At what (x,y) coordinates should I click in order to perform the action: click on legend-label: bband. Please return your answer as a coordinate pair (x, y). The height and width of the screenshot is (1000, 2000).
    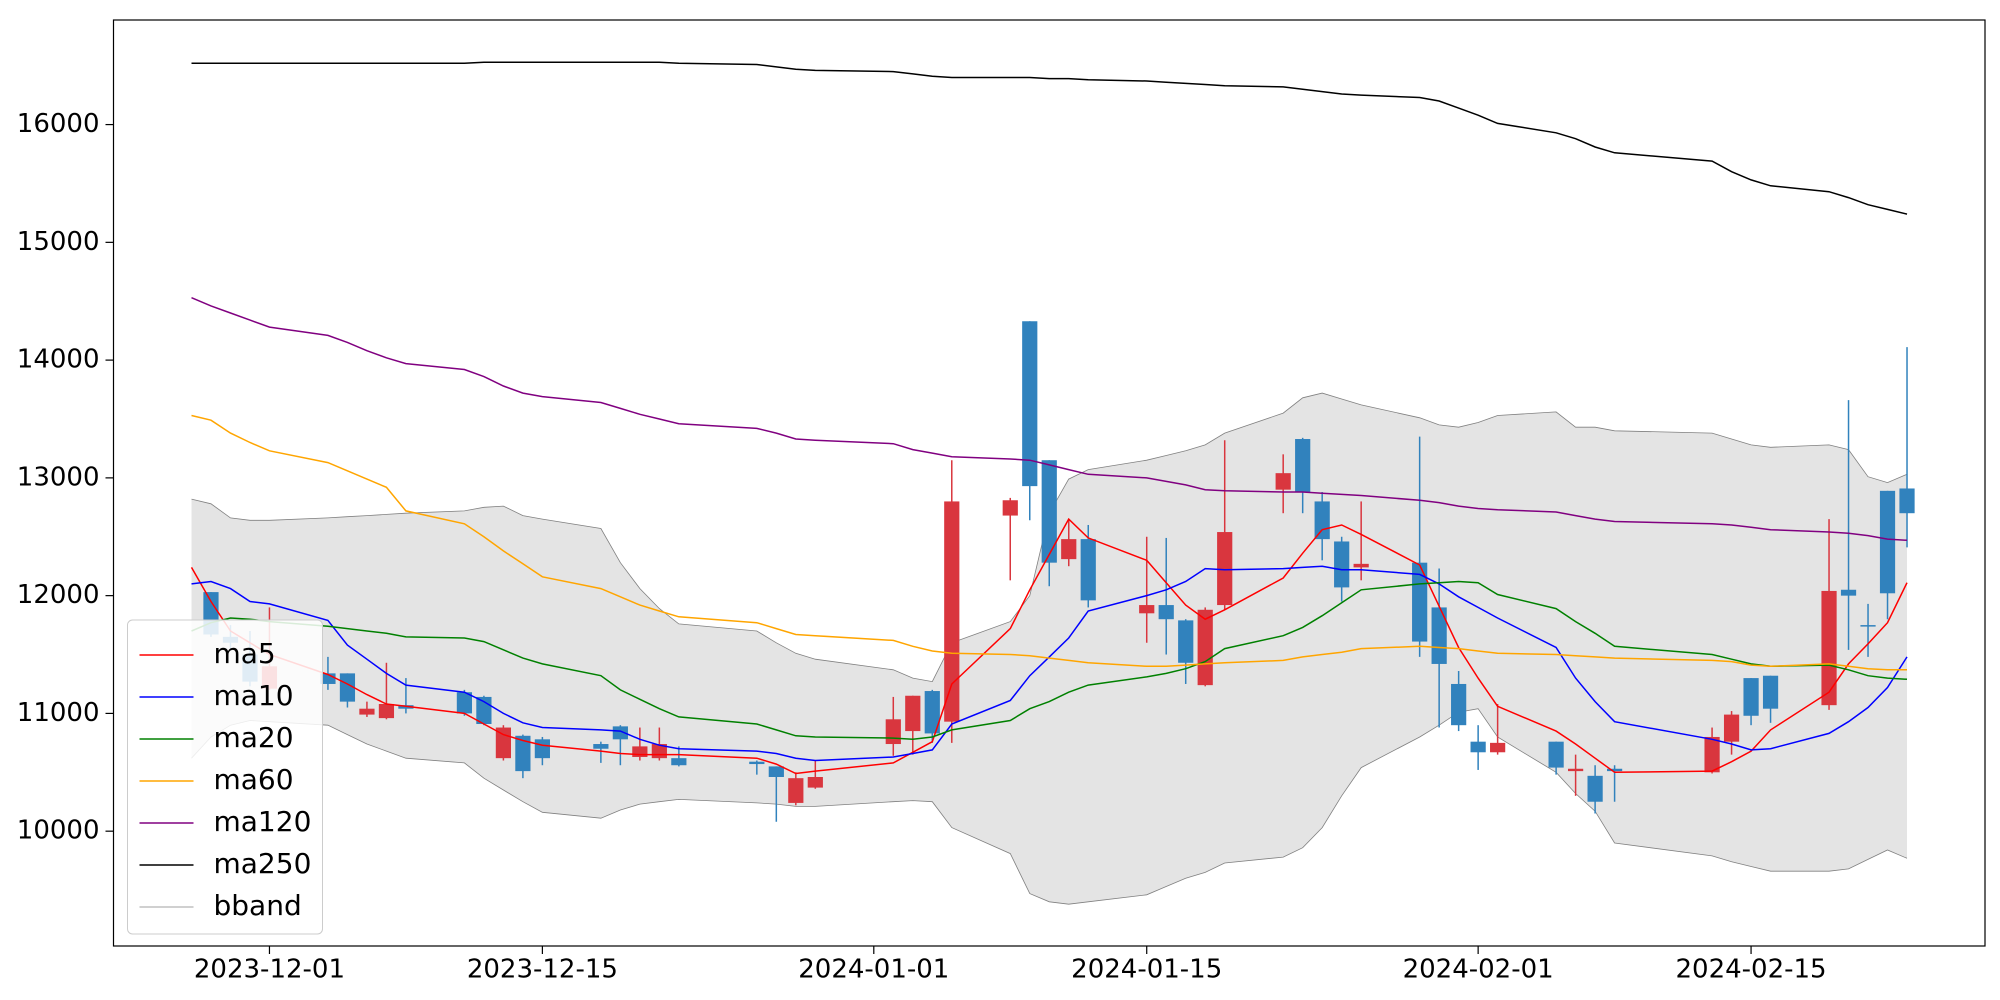
    Looking at the image, I should click on (258, 905).